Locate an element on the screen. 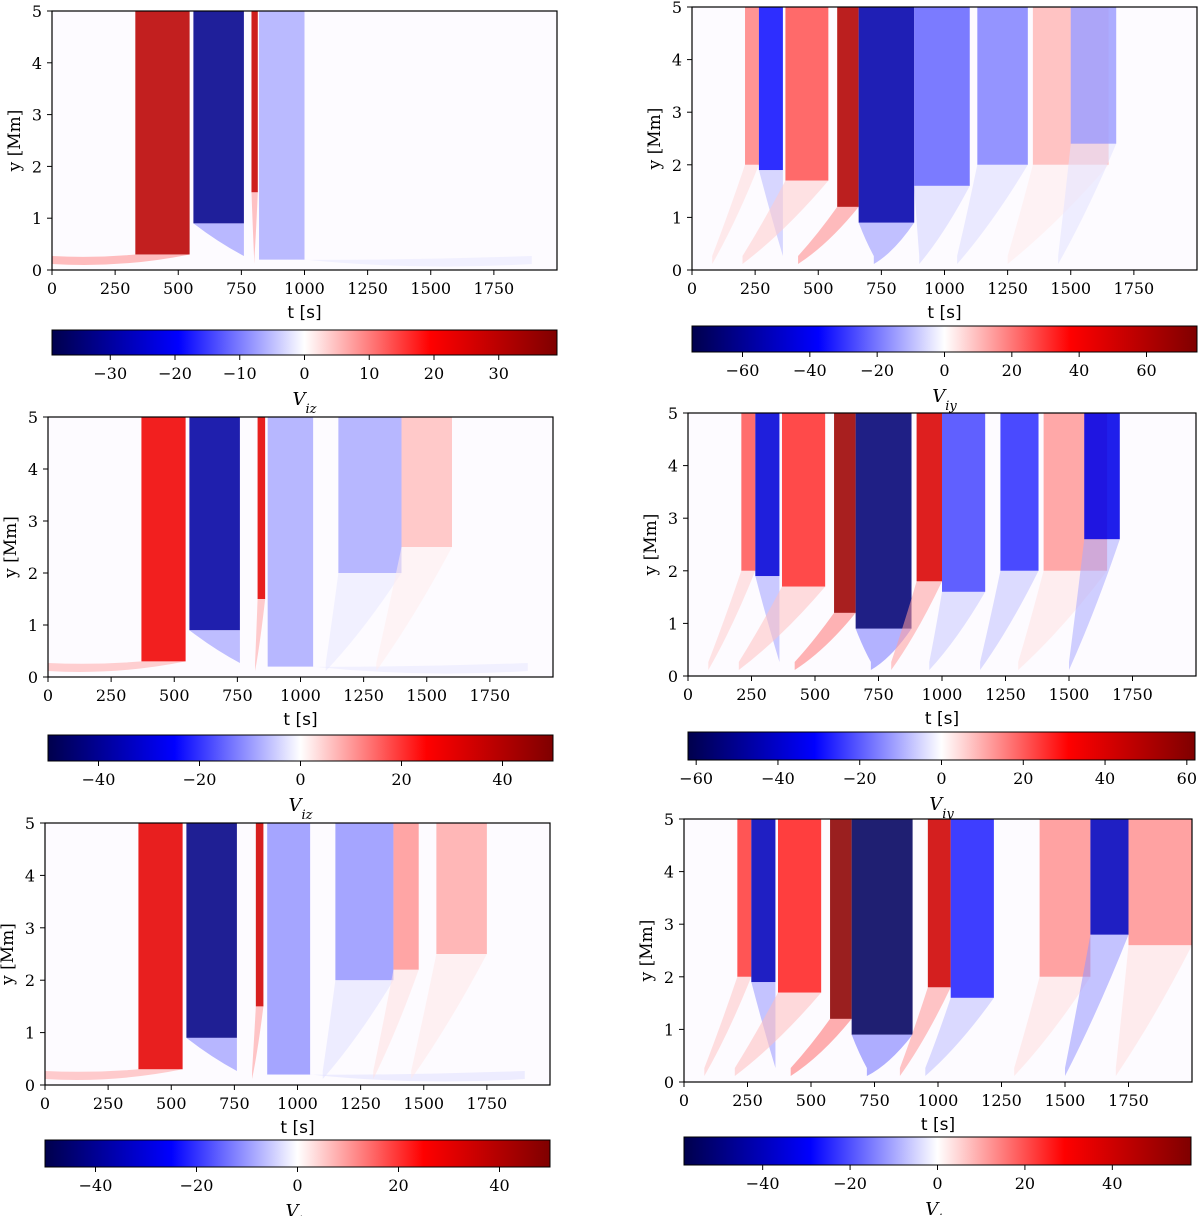 The width and height of the screenshot is (1200, 1216). x-tick-label: 500 is located at coordinates (178, 288).